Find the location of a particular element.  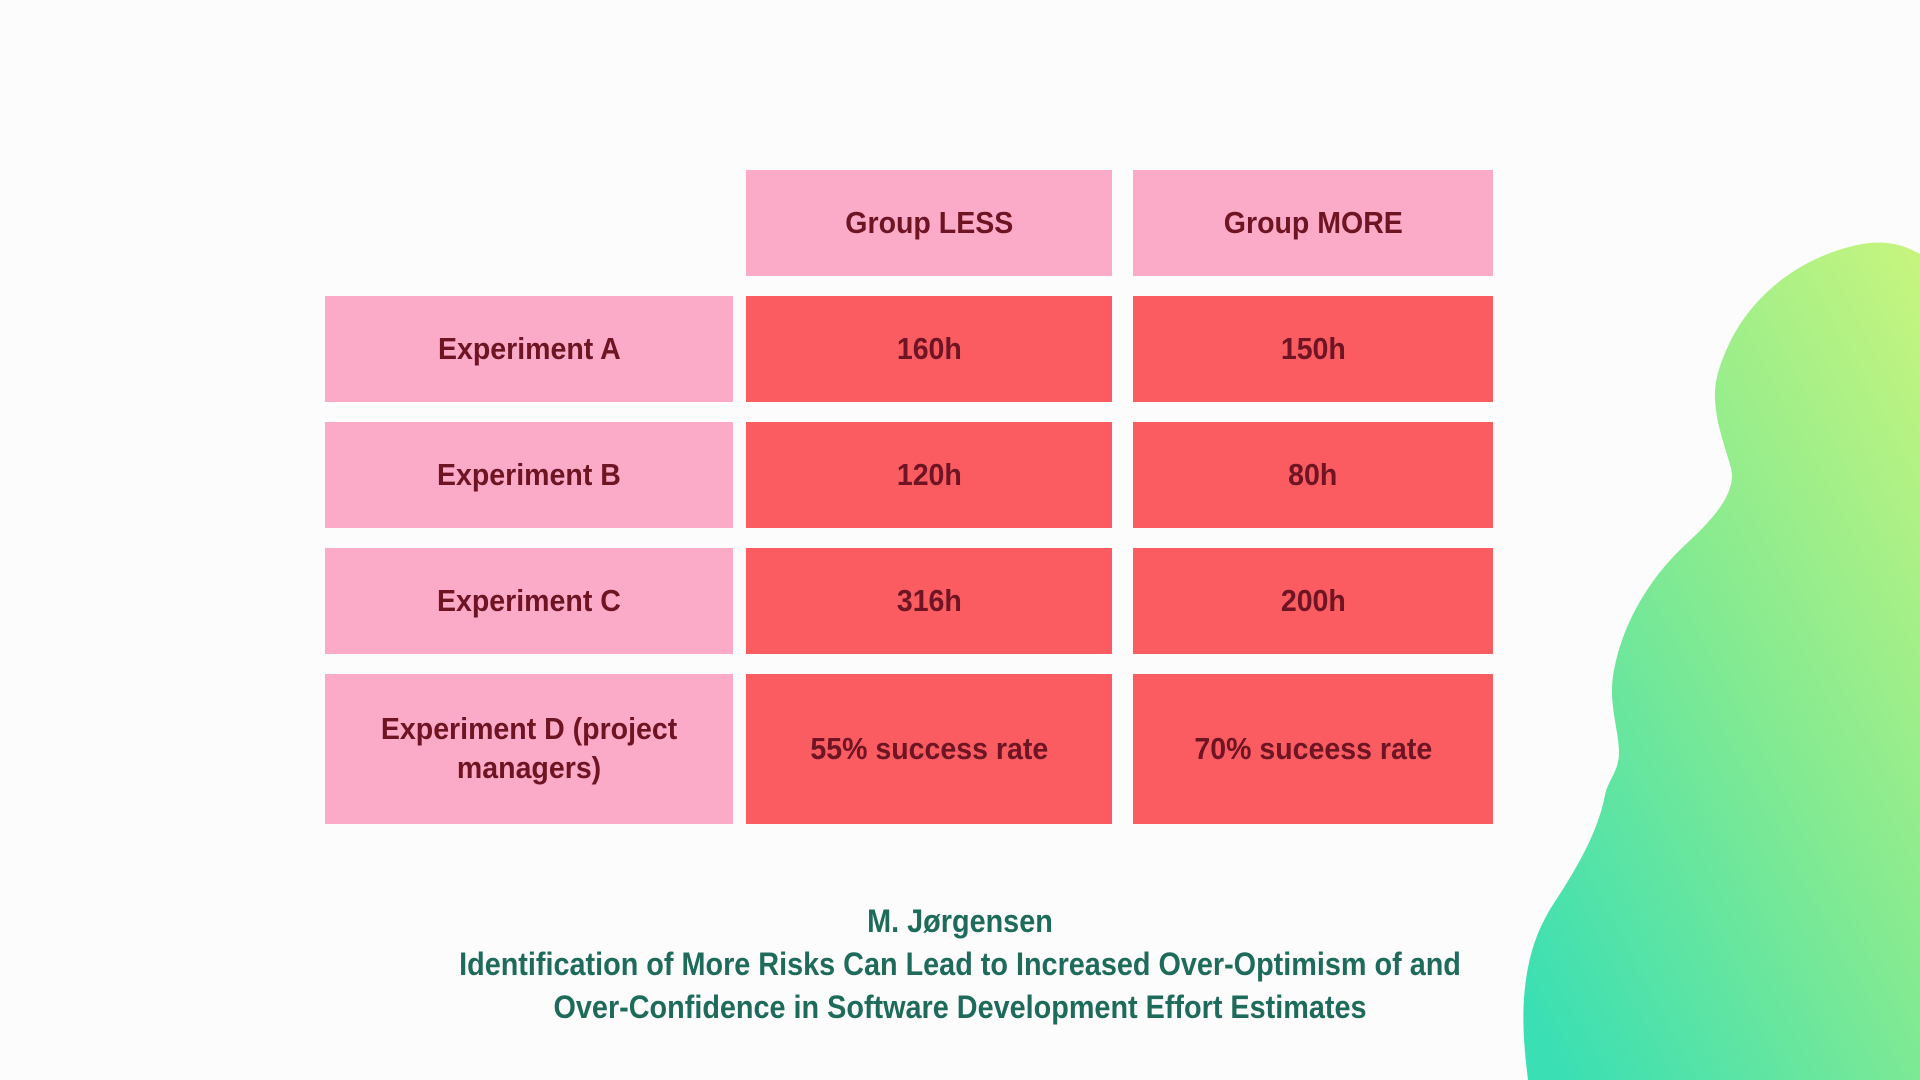

value-text: 316h is located at coordinates (929, 600).